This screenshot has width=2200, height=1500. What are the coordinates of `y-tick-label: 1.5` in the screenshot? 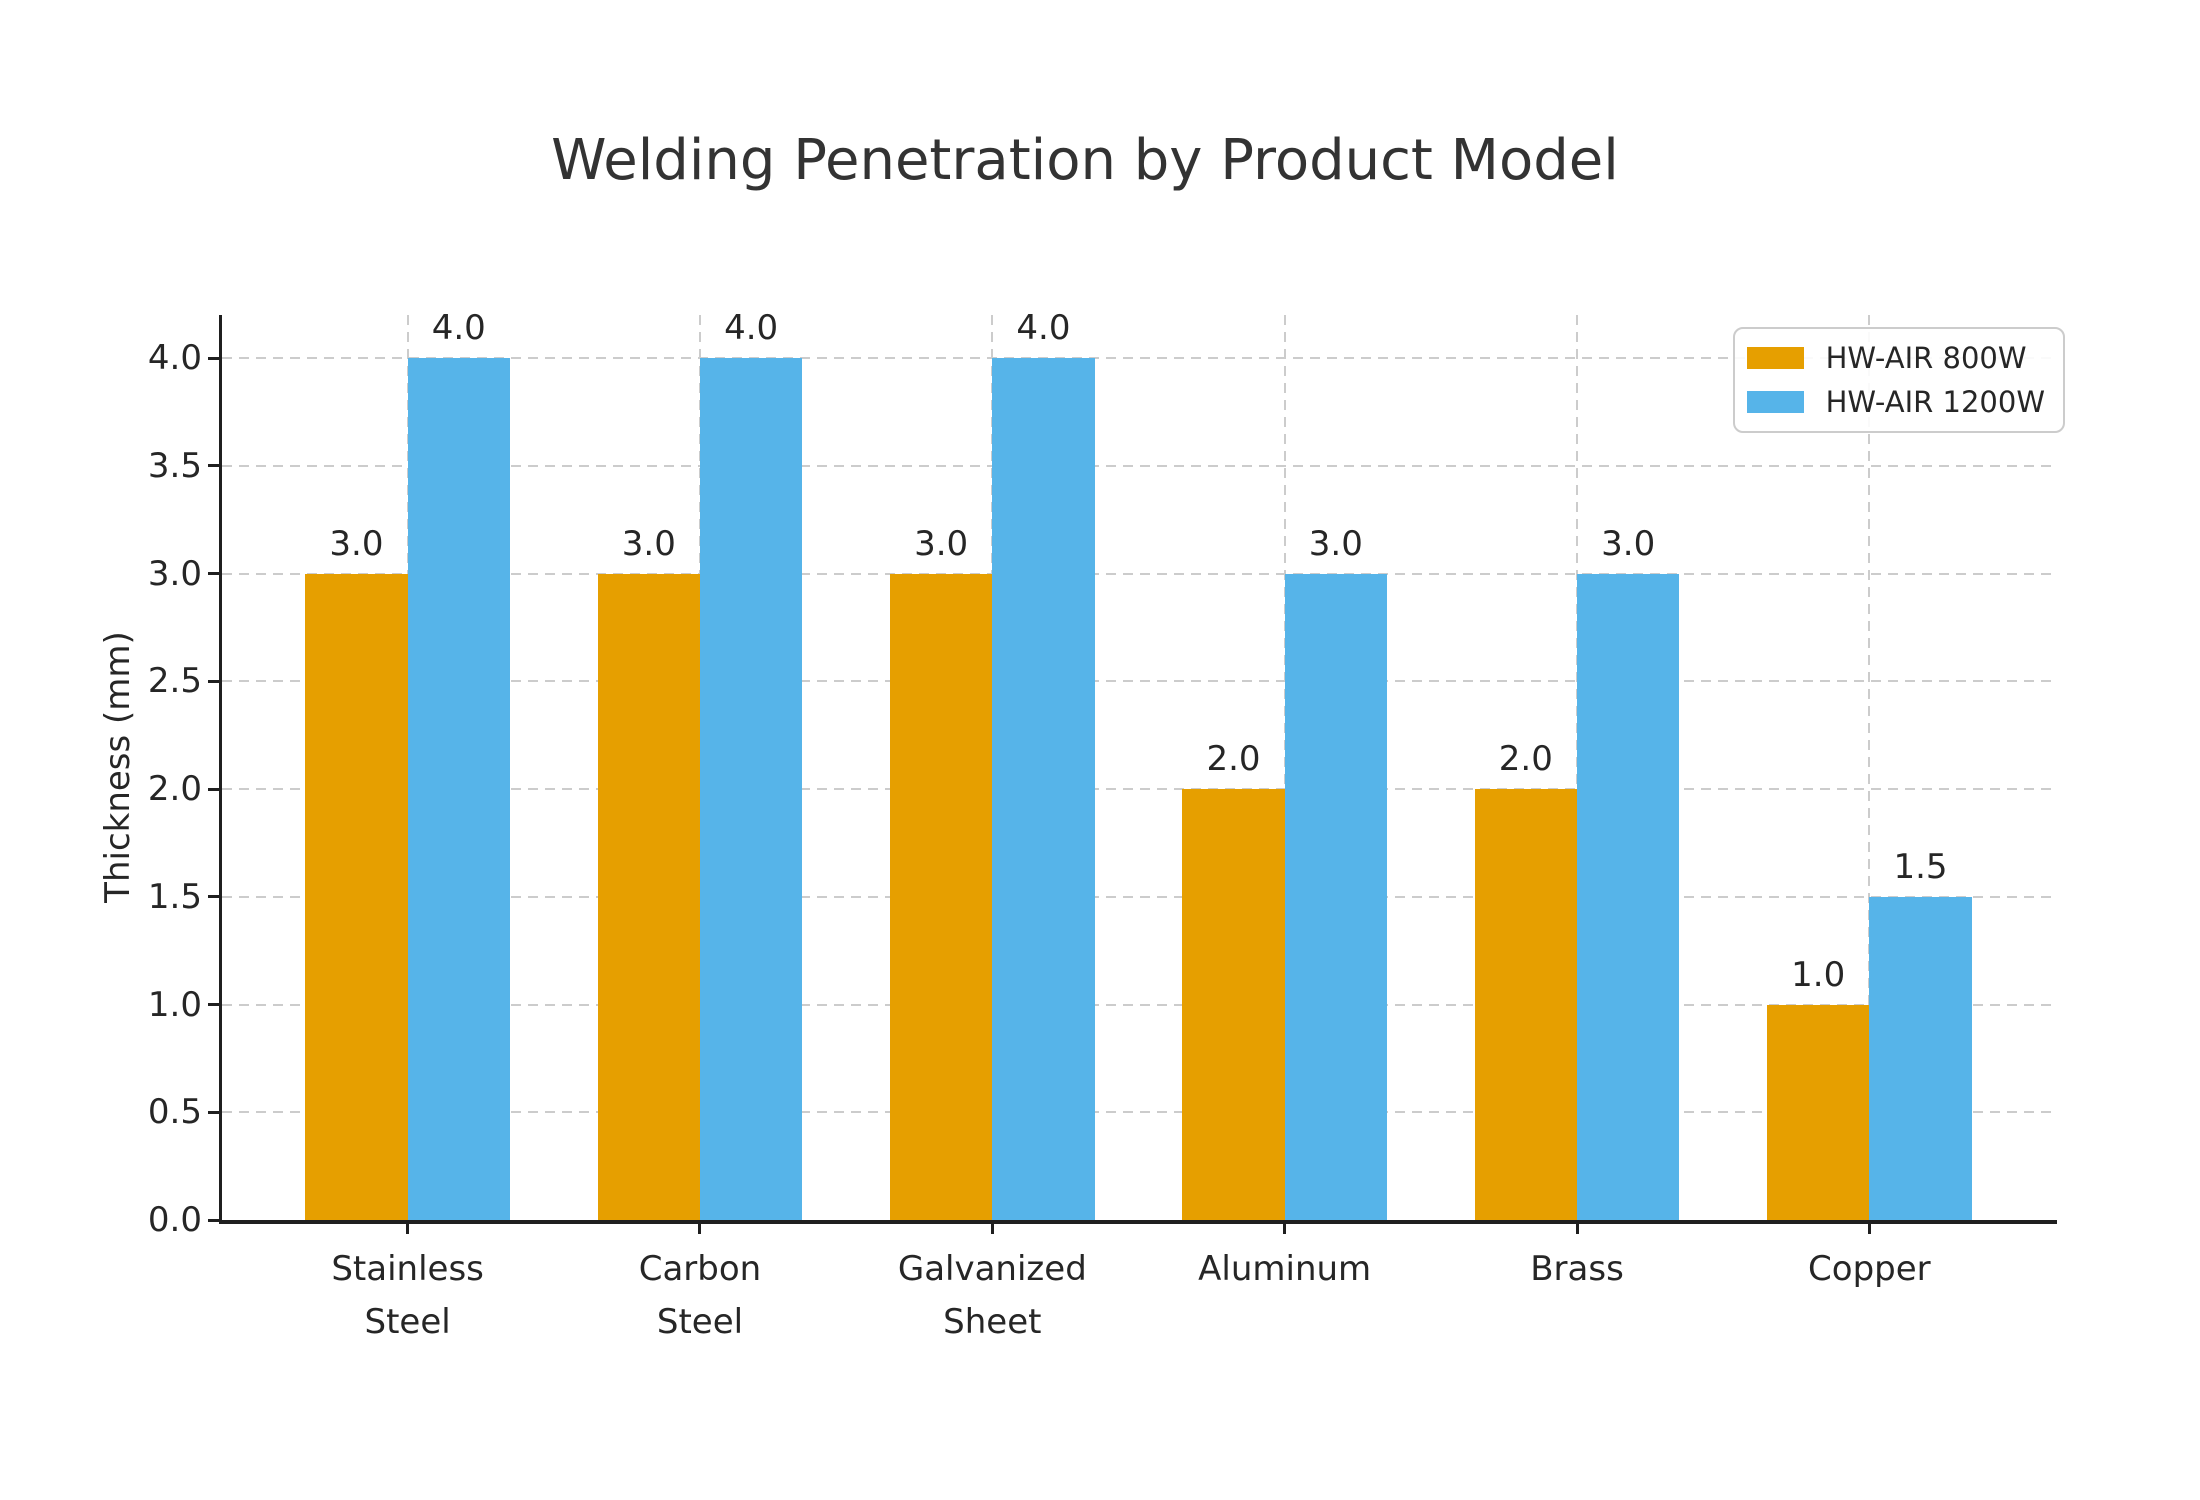 It's located at (174, 896).